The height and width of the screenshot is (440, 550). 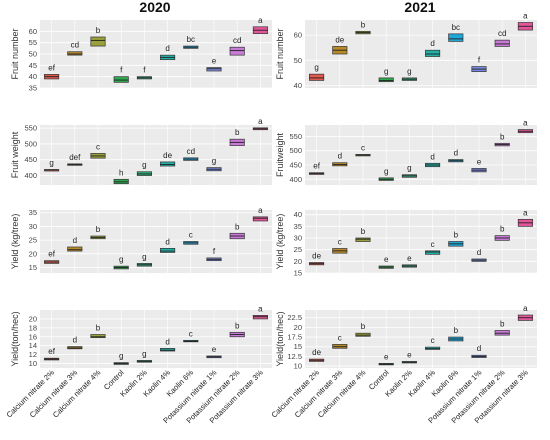 I want to click on panel-2021-2: 400 450 500 550 Fruitweight ef d c g g d d e b a, so click(x=406, y=152).